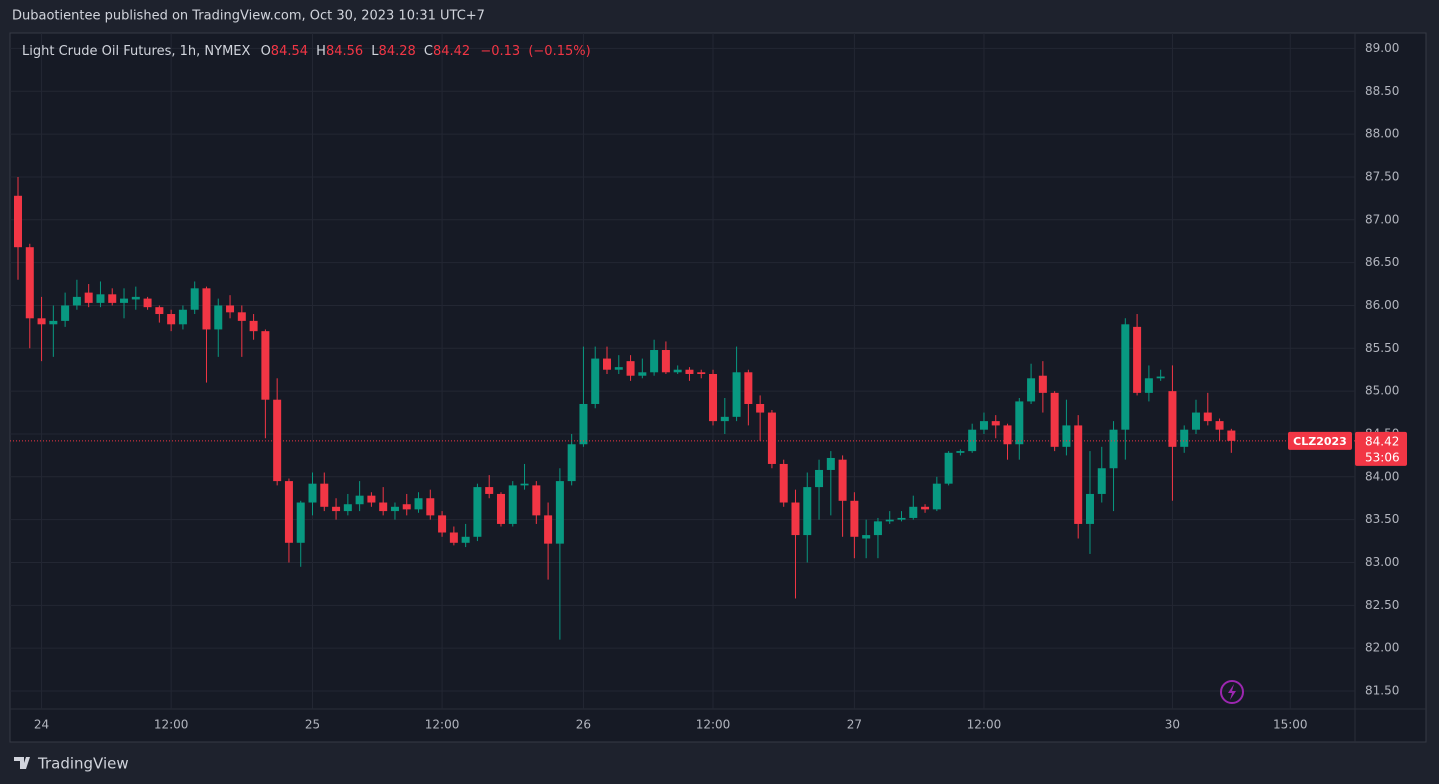 This screenshot has height=784, width=1439. I want to click on y-tick-label: 82.50, so click(1382, 605).